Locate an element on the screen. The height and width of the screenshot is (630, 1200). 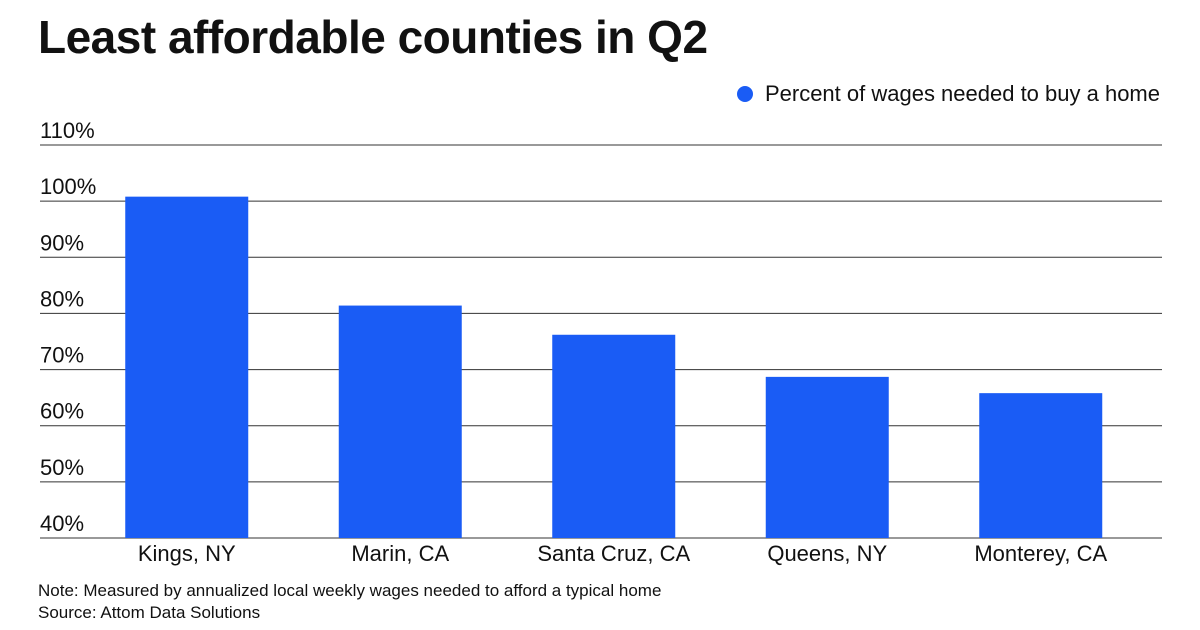
y-tick-label: 40% is located at coordinates (62, 523).